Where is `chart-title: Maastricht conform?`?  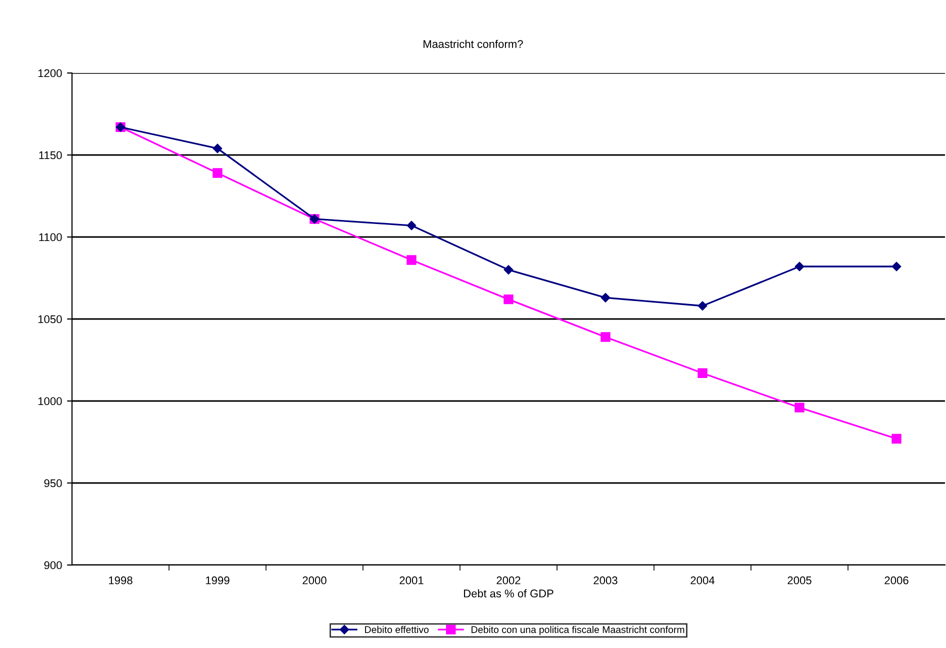
chart-title: Maastricht conform? is located at coordinates (473, 44).